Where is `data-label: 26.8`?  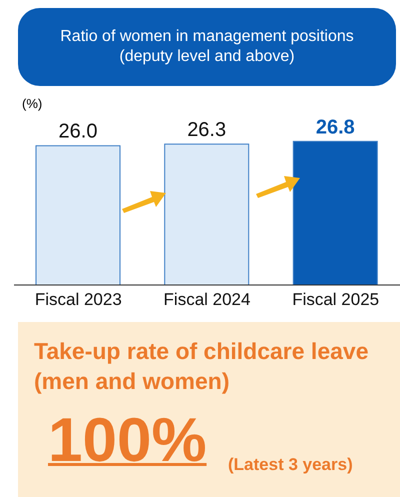 data-label: 26.8 is located at coordinates (335, 127).